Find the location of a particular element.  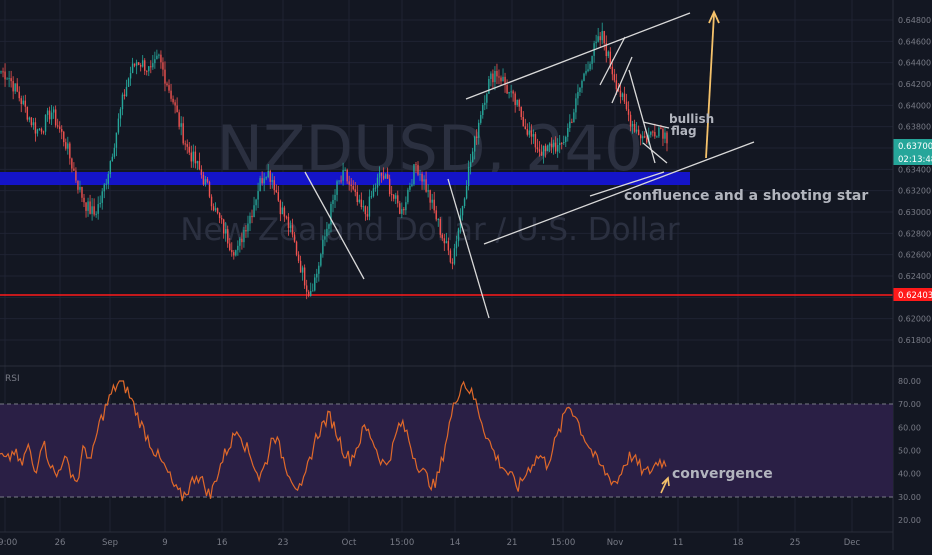

convergence-arrow is located at coordinates (664, 486).